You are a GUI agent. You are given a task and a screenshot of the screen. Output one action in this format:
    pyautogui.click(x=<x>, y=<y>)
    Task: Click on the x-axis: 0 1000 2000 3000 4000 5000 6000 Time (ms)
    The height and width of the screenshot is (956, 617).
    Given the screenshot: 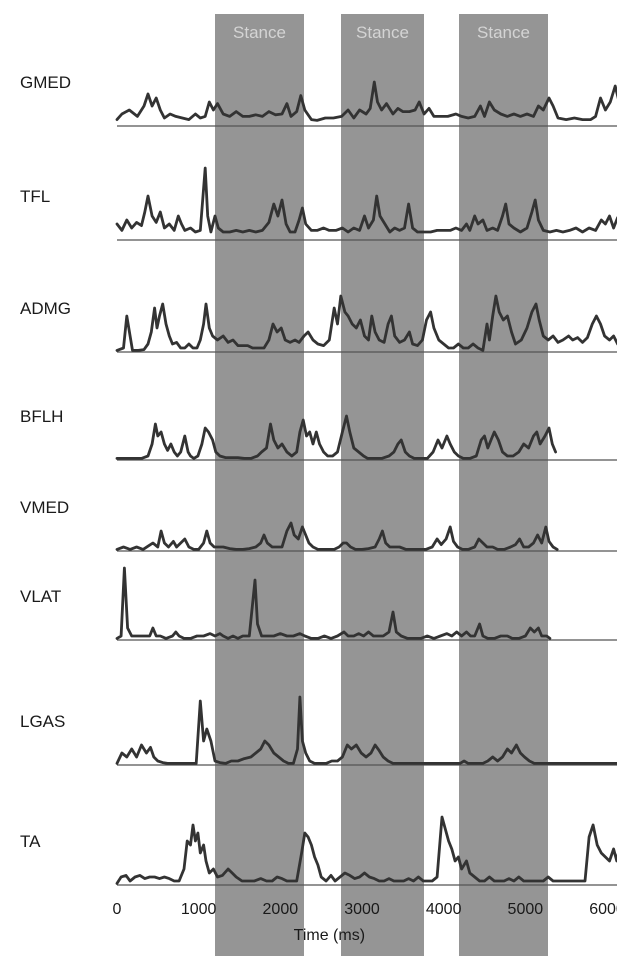 What is the action you would take?
    pyautogui.click(x=365, y=922)
    